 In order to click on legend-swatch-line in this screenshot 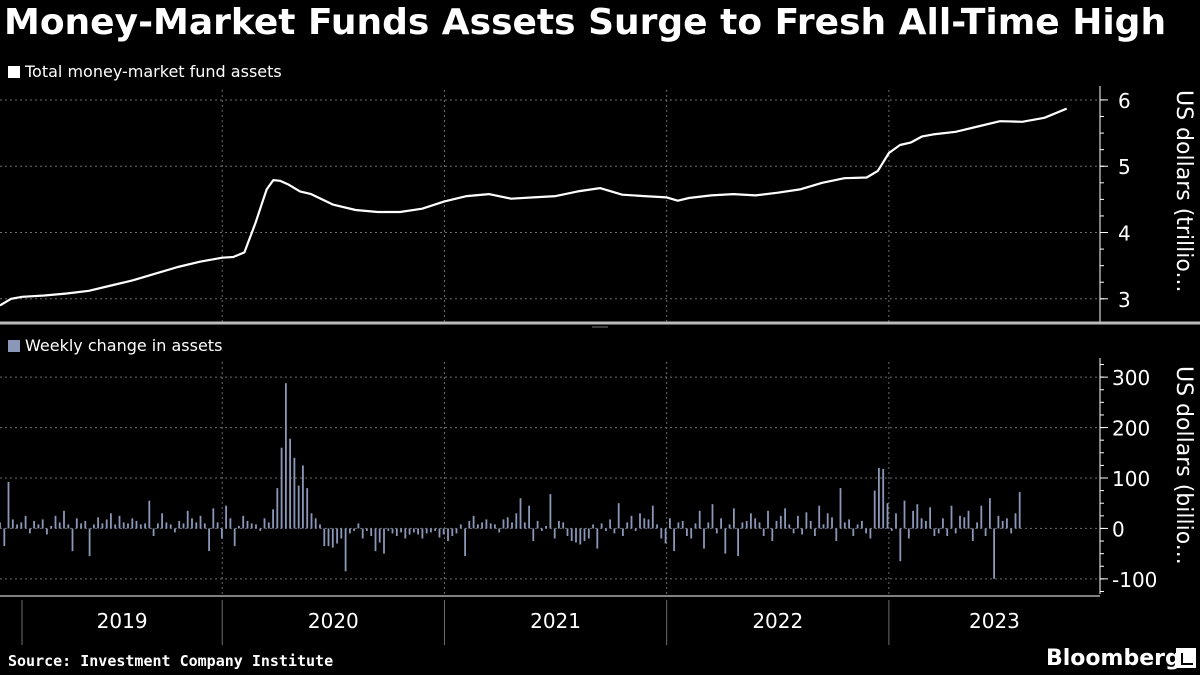, I will do `click(14, 71)`.